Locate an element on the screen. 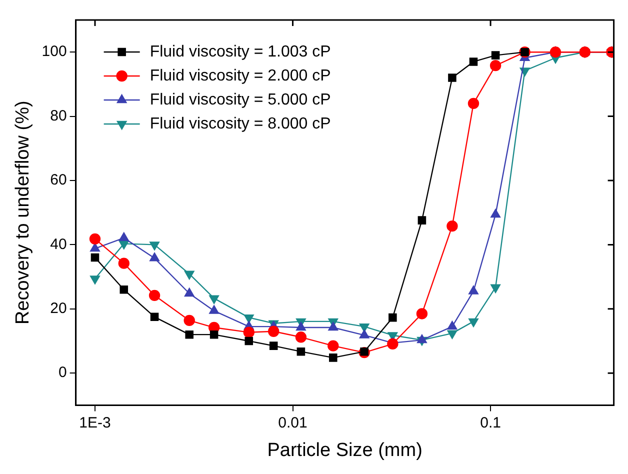  legend-label: Fluid viscosity = 1.003 cP is located at coordinates (240, 51).